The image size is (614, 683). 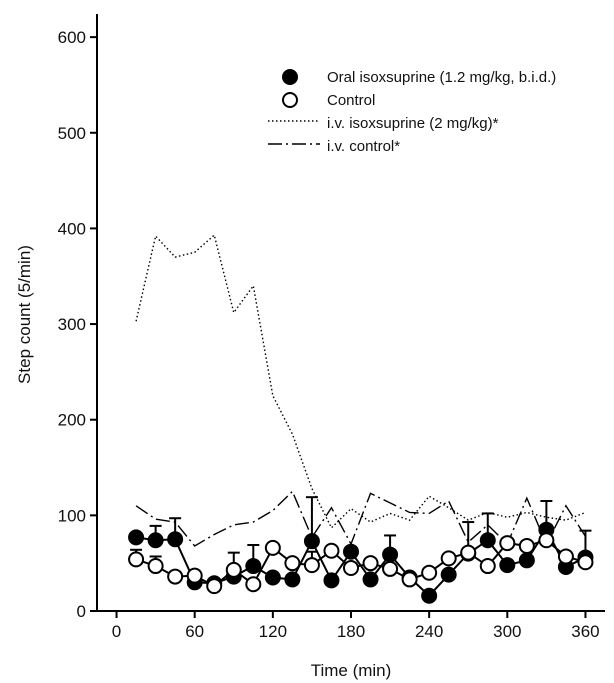 I want to click on y-tick-label: 0, so click(x=81, y=611).